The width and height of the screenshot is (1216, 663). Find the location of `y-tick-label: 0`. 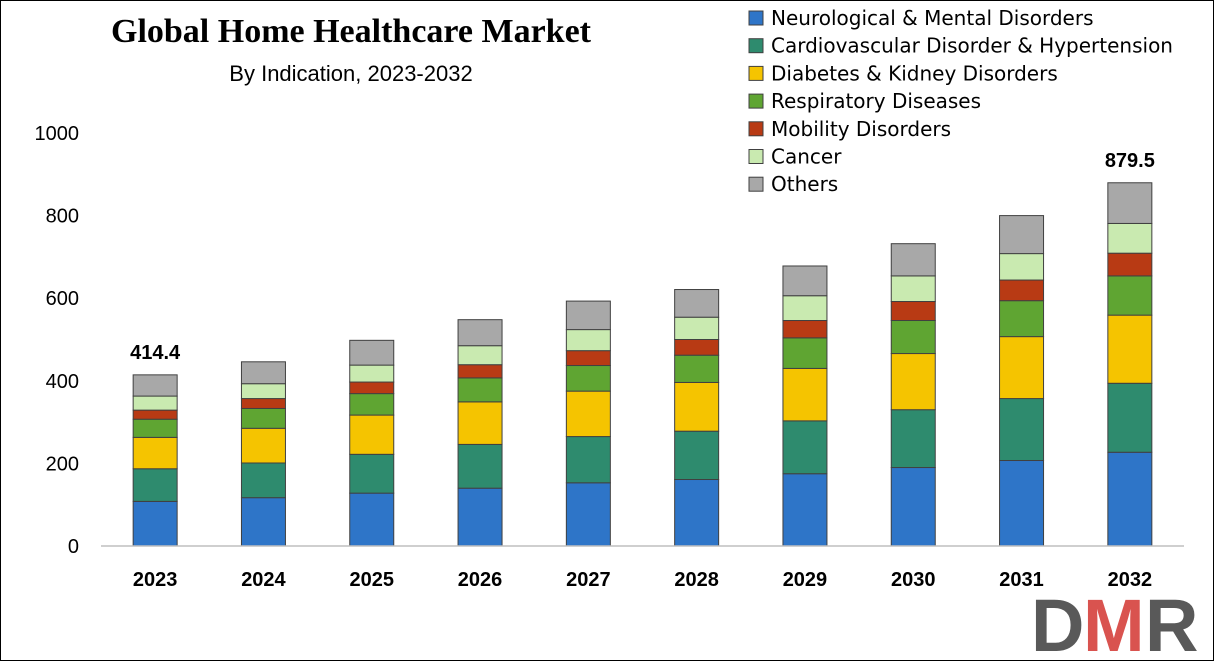

y-tick-label: 0 is located at coordinates (73, 547).